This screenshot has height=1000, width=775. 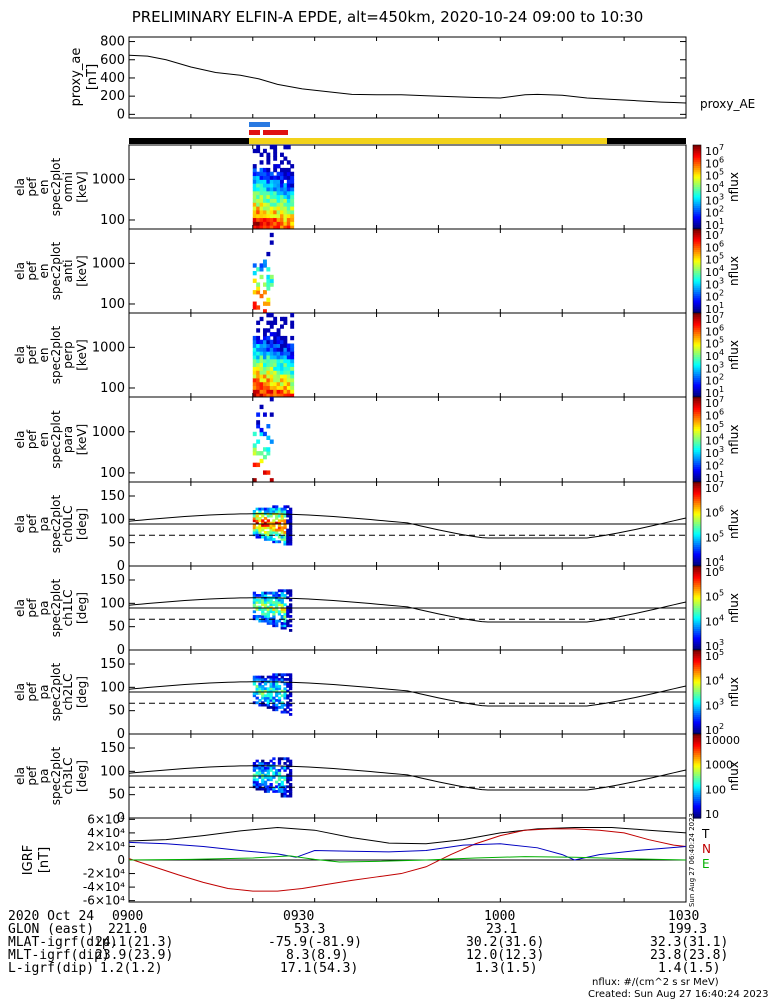 I want to click on panel-8-ylabel-5: [deg], so click(x=82, y=776).